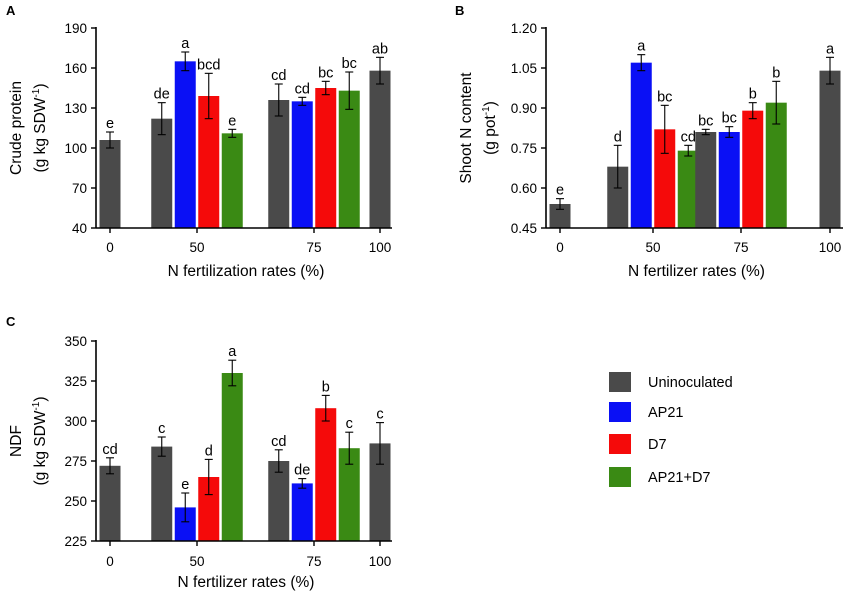 The image size is (850, 597). What do you see at coordinates (75, 421) in the screenshot?
I see `y-tick-label: 300` at bounding box center [75, 421].